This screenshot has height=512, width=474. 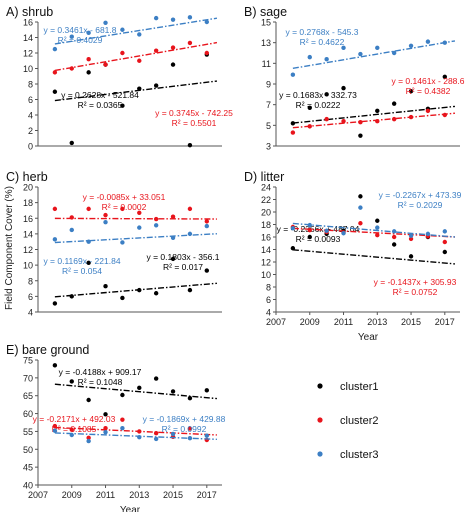 What do you see at coordinates (28, 361) in the screenshot?
I see `y-tick-label: 75` at bounding box center [28, 361].